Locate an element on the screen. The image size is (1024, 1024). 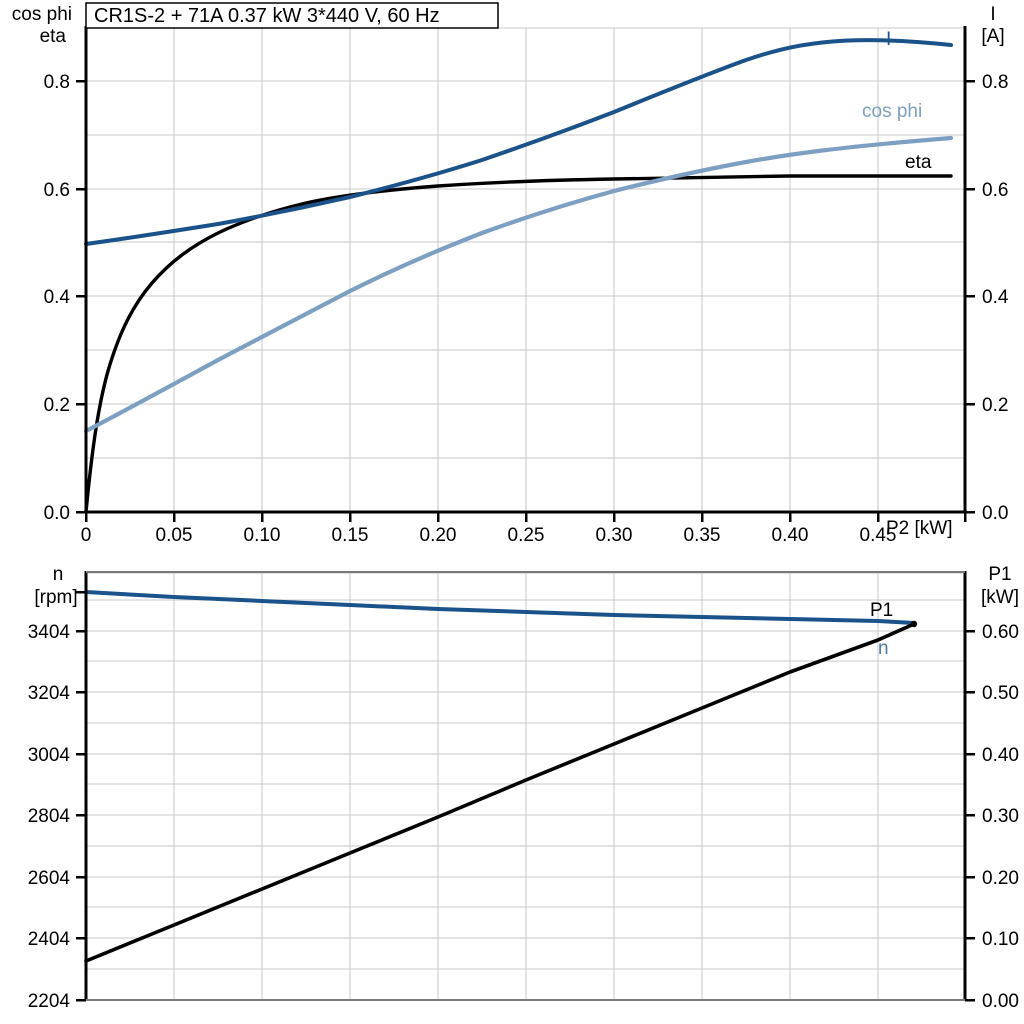
series-label-cos-phi: cos phi is located at coordinates (892, 111).